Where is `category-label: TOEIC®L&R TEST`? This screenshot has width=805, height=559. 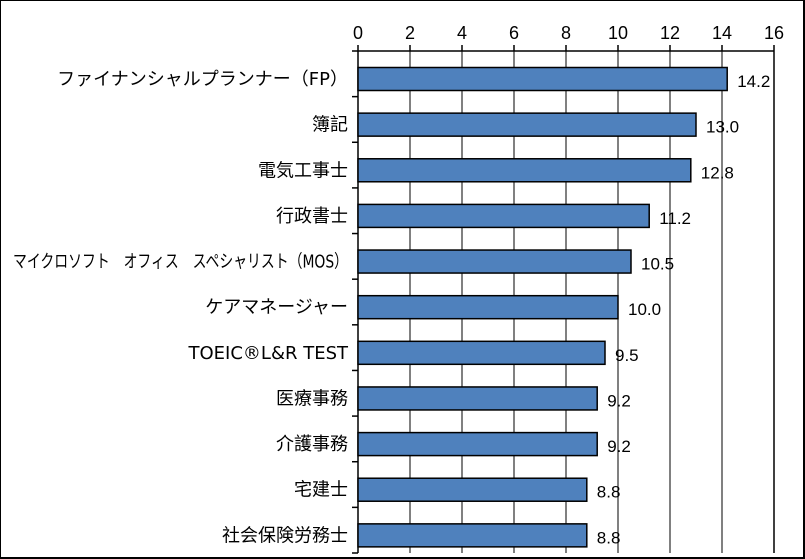
category-label: TOEIC®L&R TEST is located at coordinates (269, 353).